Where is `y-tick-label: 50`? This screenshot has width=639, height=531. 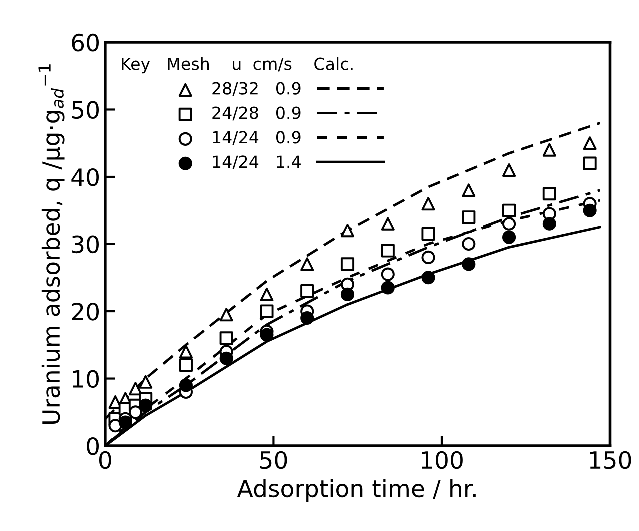
y-tick-label: 50 is located at coordinates (86, 110).